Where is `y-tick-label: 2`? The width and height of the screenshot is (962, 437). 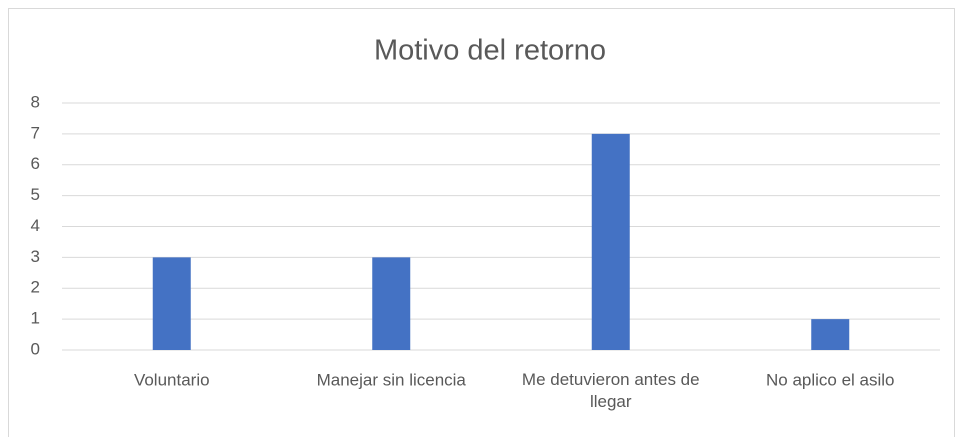 y-tick-label: 2 is located at coordinates (35, 287).